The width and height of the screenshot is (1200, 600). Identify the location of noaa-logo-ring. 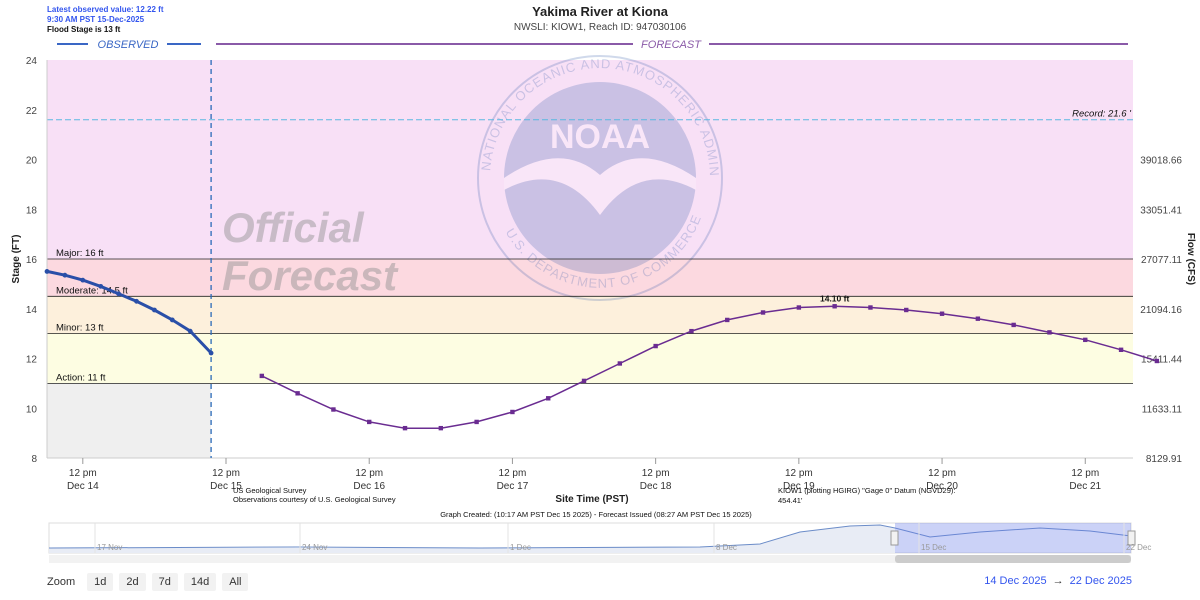
(600, 178).